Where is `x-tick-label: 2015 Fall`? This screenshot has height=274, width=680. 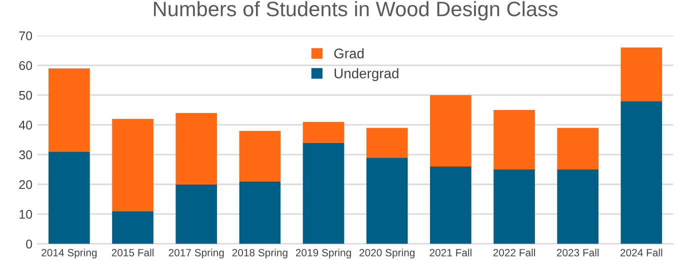 x-tick-label: 2015 Fall is located at coordinates (133, 252).